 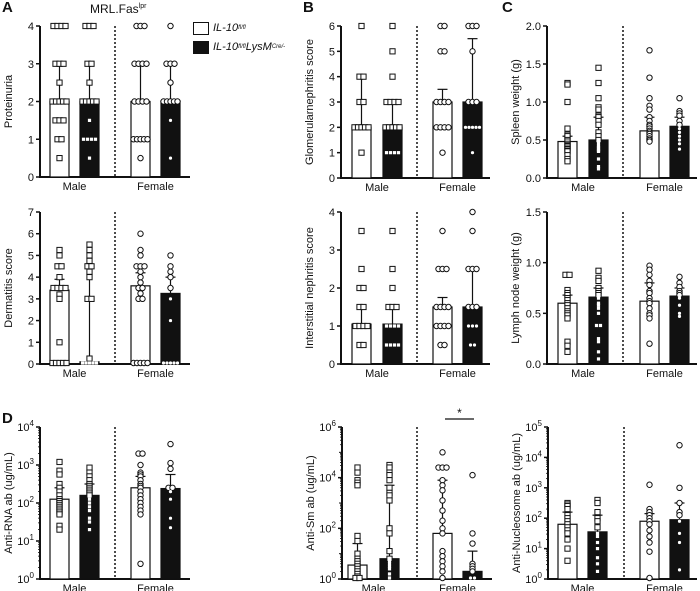 I want to click on title-sup: lpr, so click(x=142, y=6).